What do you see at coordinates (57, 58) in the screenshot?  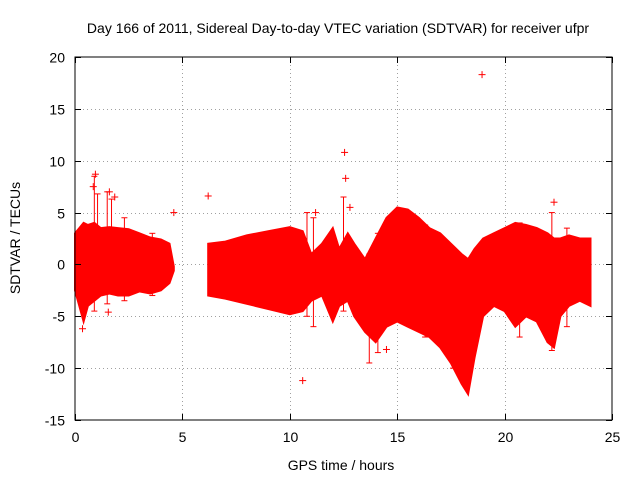 I see `y-tick-label: 20` at bounding box center [57, 58].